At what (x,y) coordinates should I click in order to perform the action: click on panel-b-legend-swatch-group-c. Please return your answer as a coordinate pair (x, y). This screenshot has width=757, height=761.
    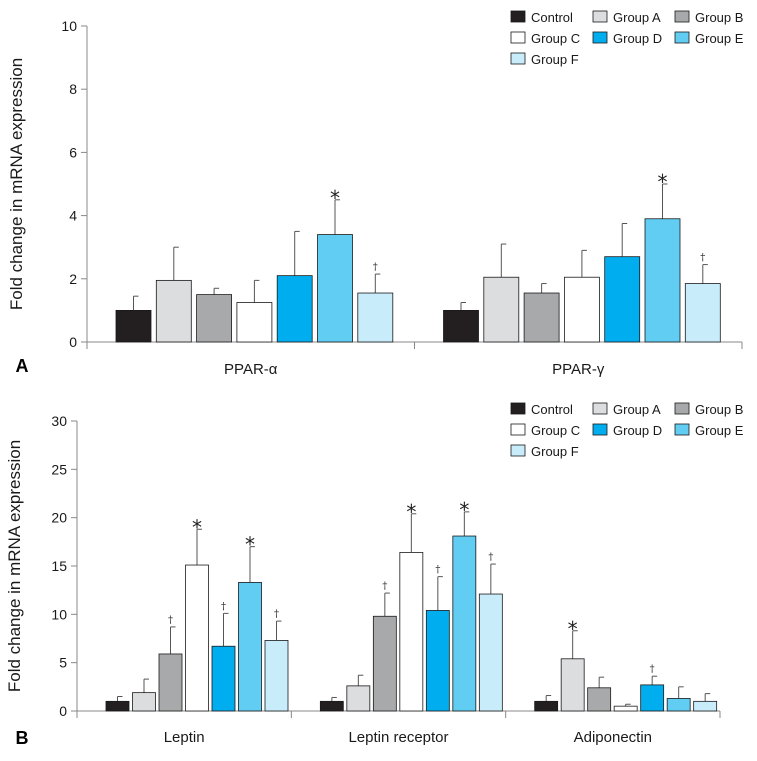
    Looking at the image, I should click on (518, 429).